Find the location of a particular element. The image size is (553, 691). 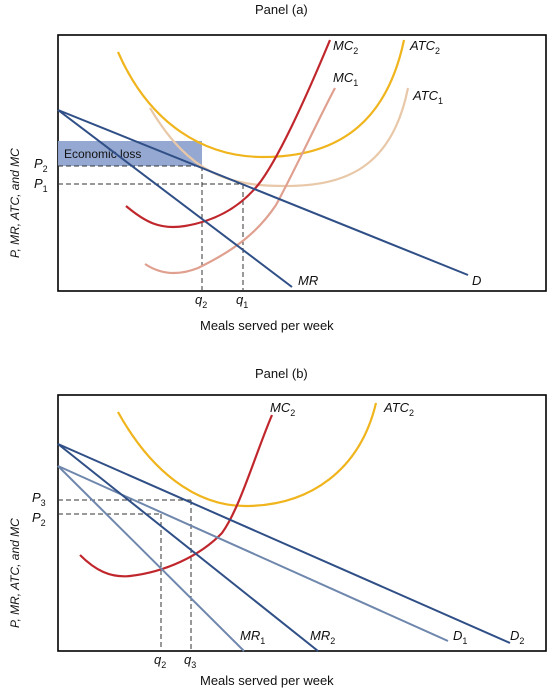

d1-label: D1 is located at coordinates (460, 637).